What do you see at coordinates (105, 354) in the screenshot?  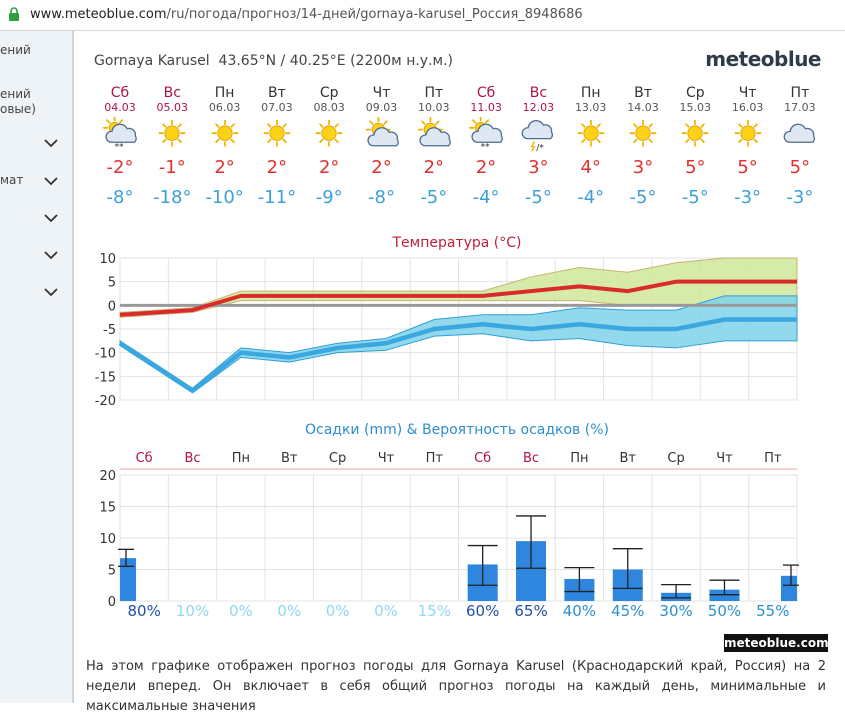 I see `temp-ytick-label: -10` at bounding box center [105, 354].